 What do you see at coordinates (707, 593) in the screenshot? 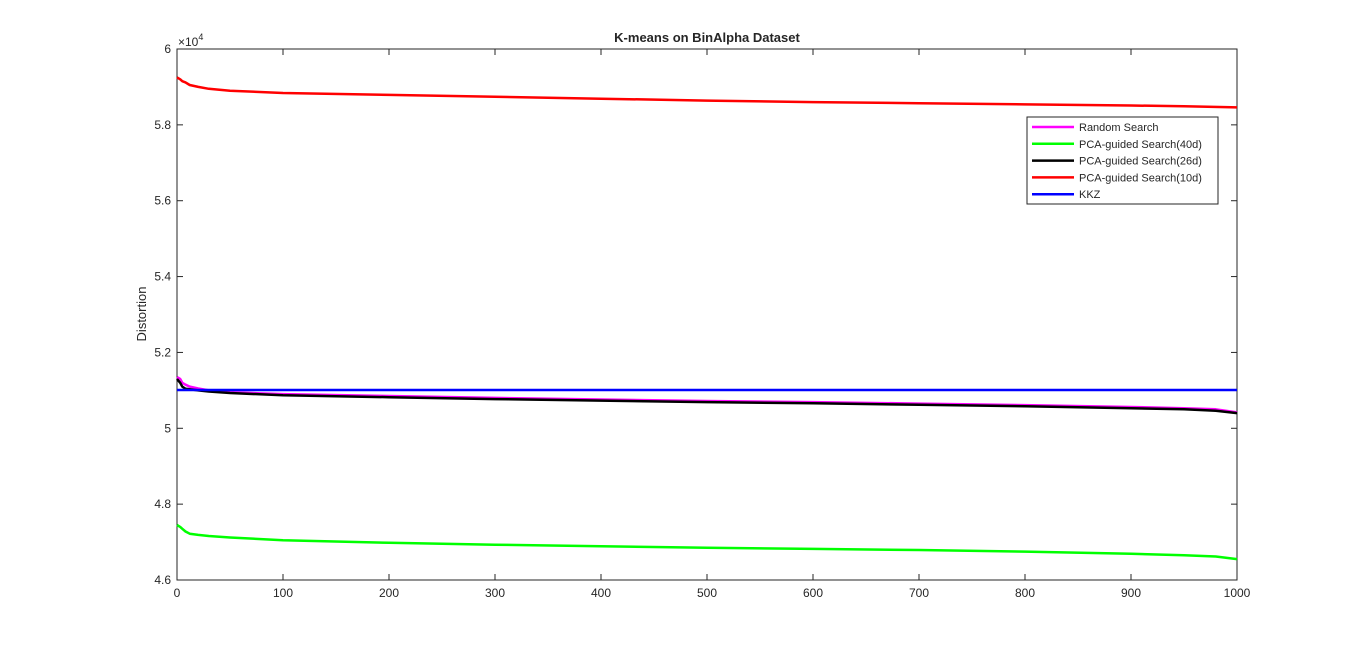
I see `x-tick-label: 500` at bounding box center [707, 593].